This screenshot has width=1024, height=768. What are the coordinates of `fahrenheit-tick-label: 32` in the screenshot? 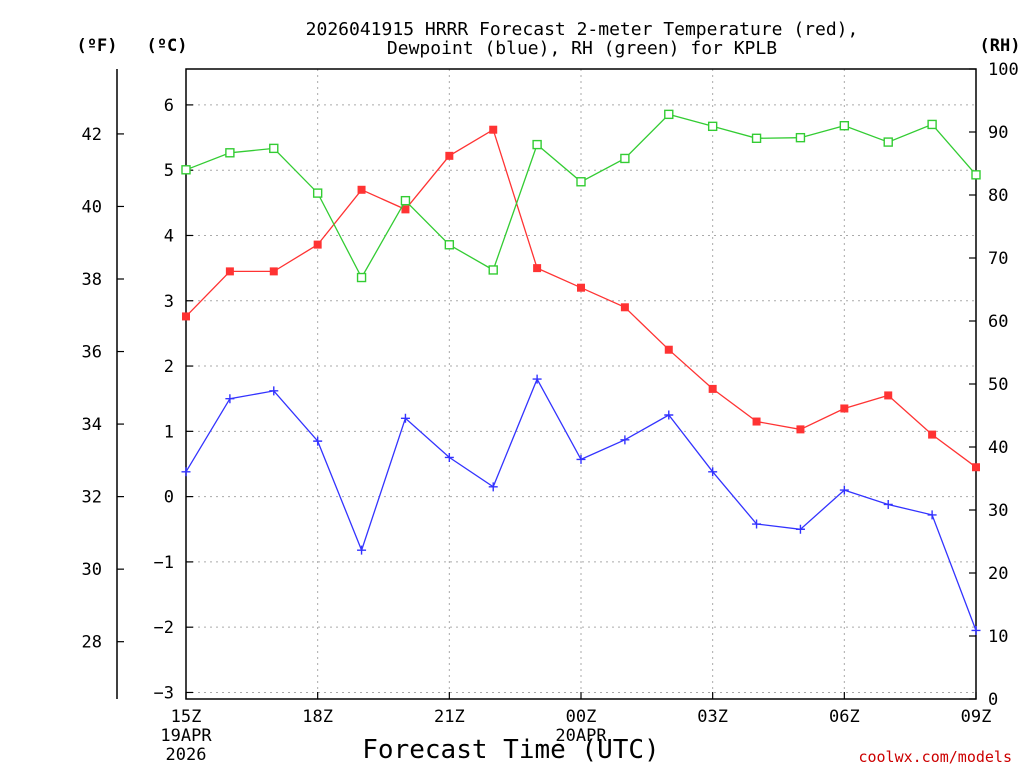 It's located at (92, 498).